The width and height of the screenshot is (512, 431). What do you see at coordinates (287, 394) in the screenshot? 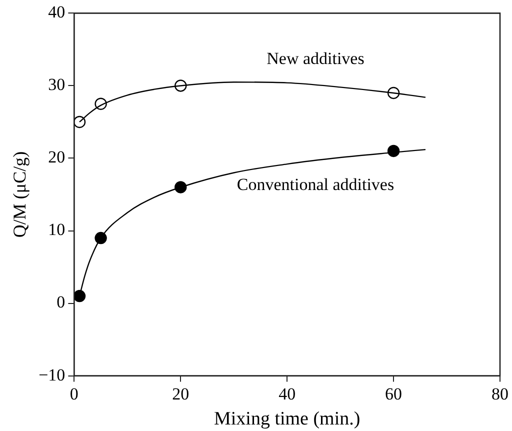
I see `x-tick-label: 40` at bounding box center [287, 394].